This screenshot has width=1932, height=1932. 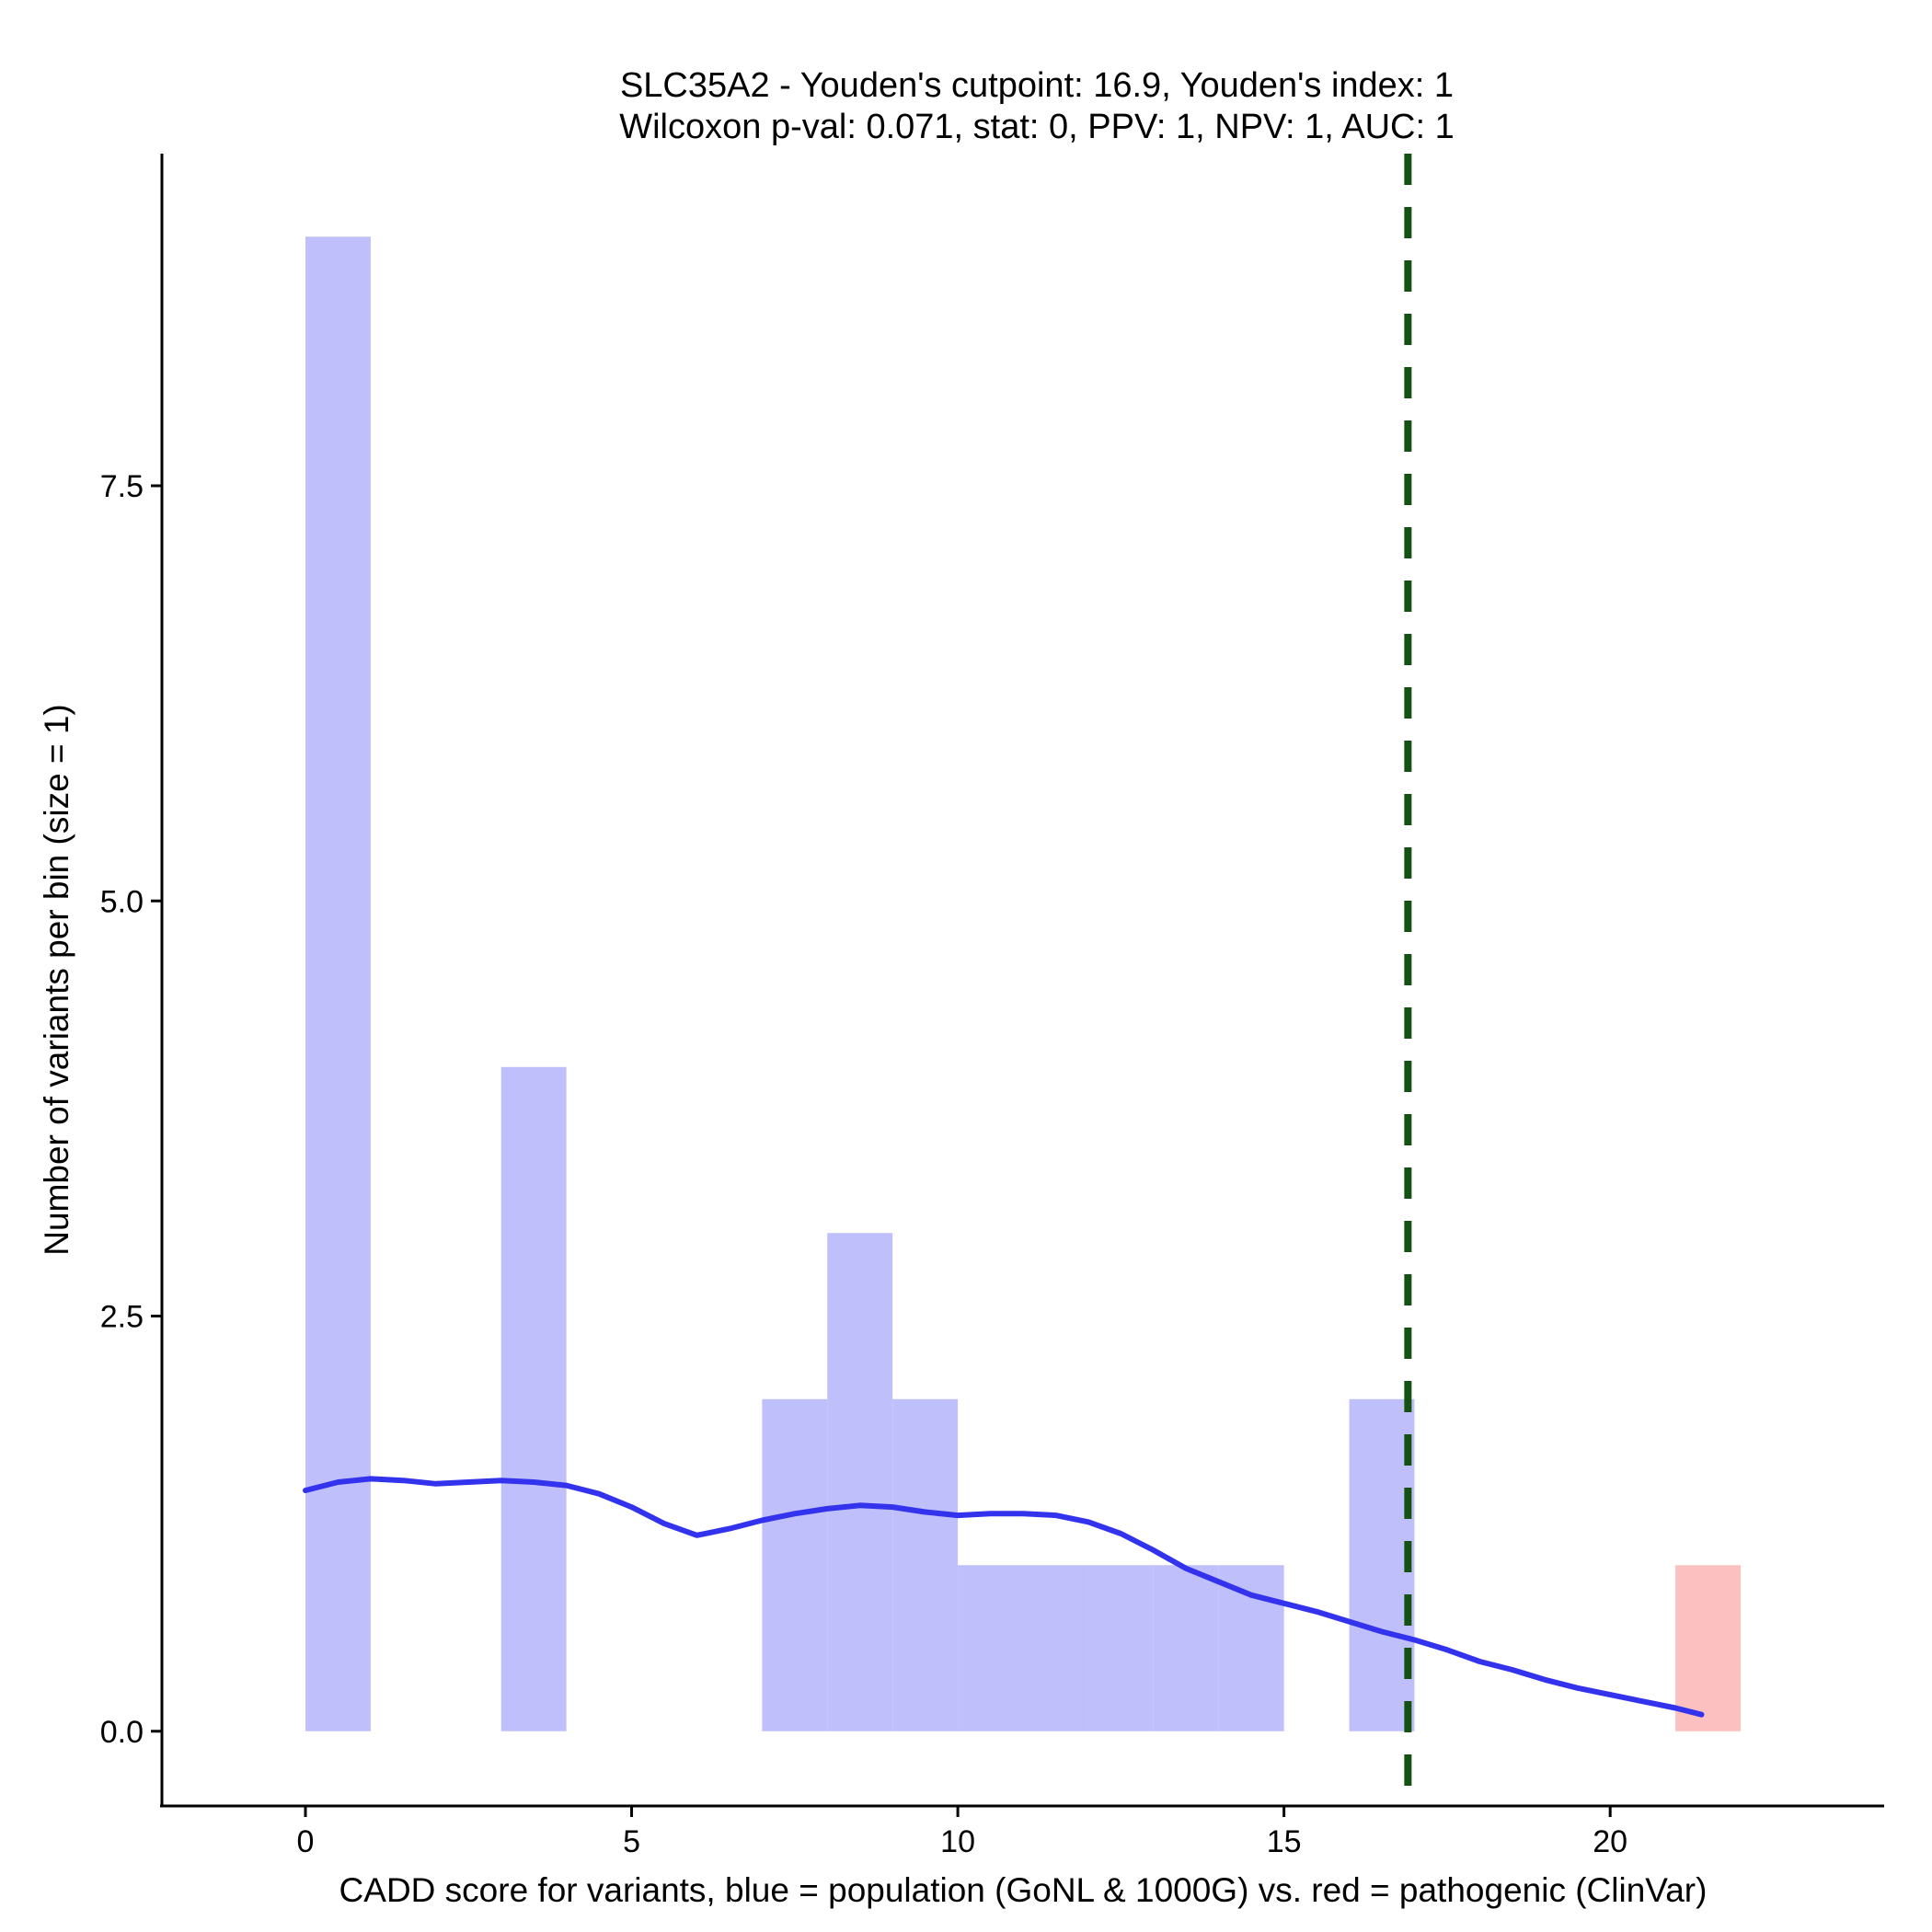 I want to click on x-tick-label: 5, so click(x=631, y=1841).